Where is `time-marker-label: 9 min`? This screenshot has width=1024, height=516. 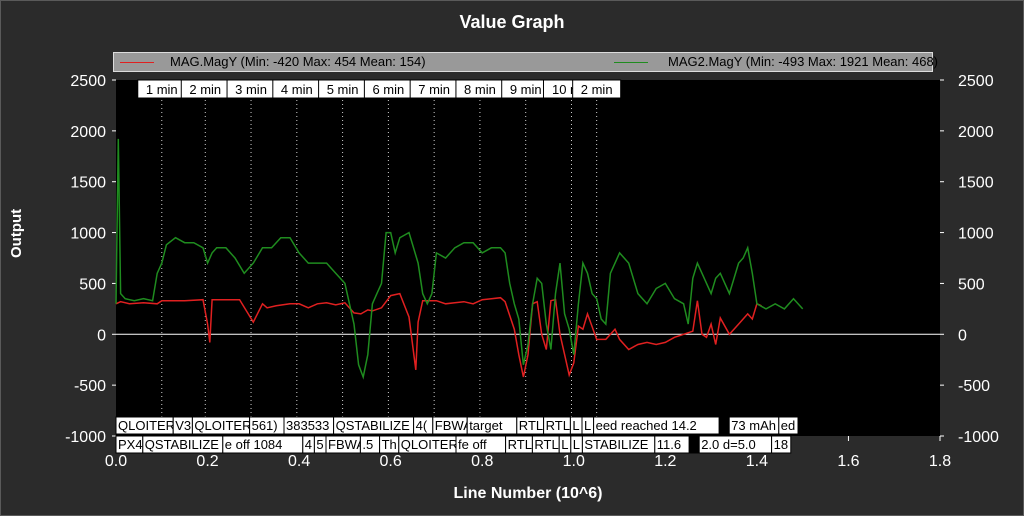
time-marker-label: 9 min is located at coordinates (526, 89).